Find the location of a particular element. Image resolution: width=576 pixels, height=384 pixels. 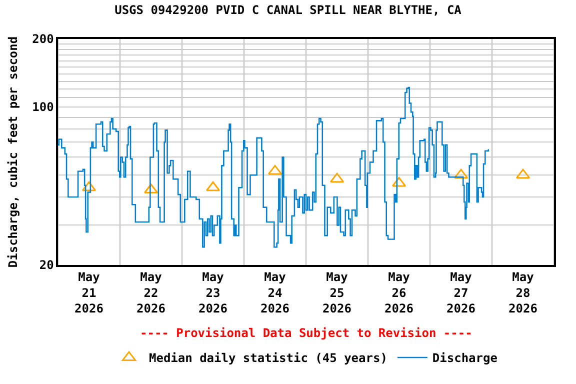

x-tick-label: May 28 2026 is located at coordinates (523, 293).